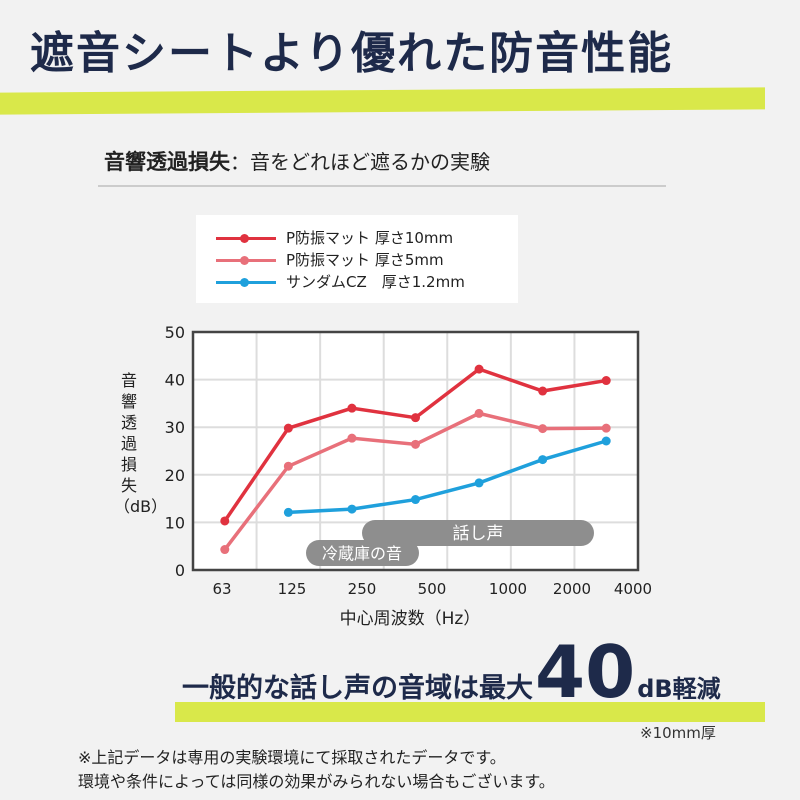  What do you see at coordinates (362, 589) in the screenshot?
I see `x-tick-label: 250` at bounding box center [362, 589].